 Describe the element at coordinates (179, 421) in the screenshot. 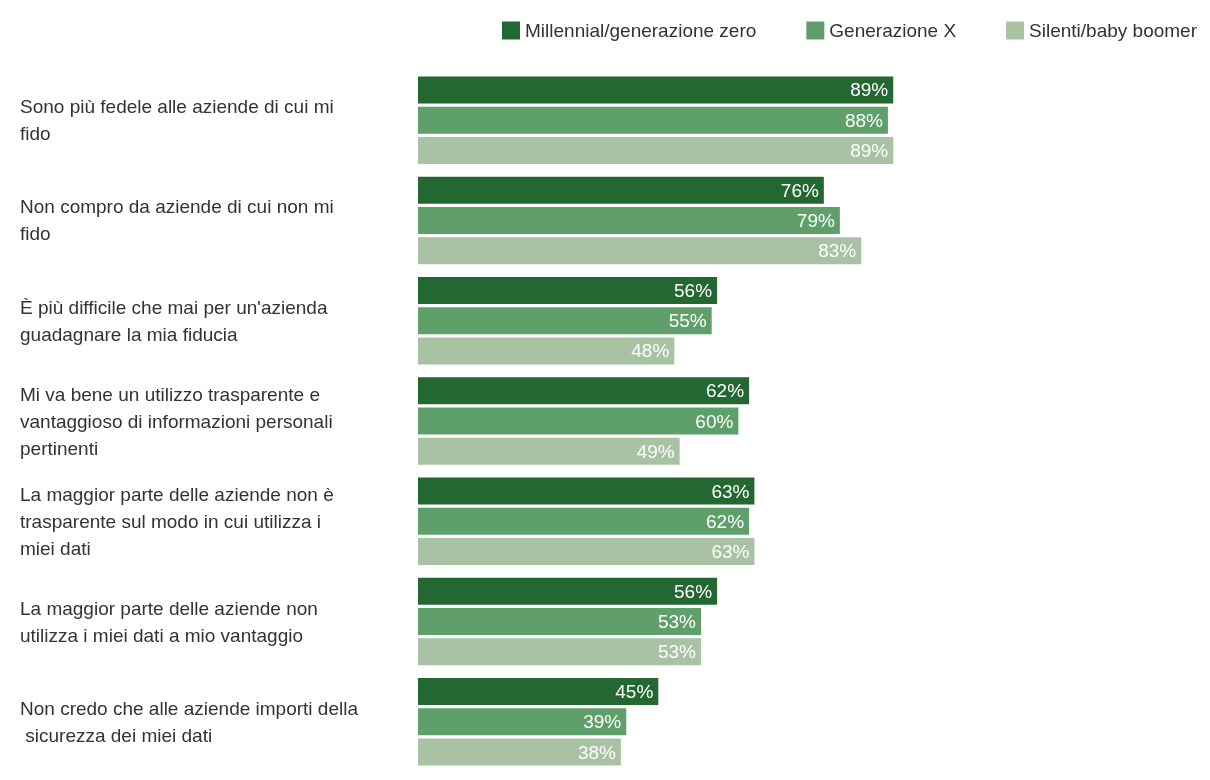

I see `y-tick-label: Mi va bene un utilizzo trasparente e vantaggioso di informazioni personali pertinenti` at that location.